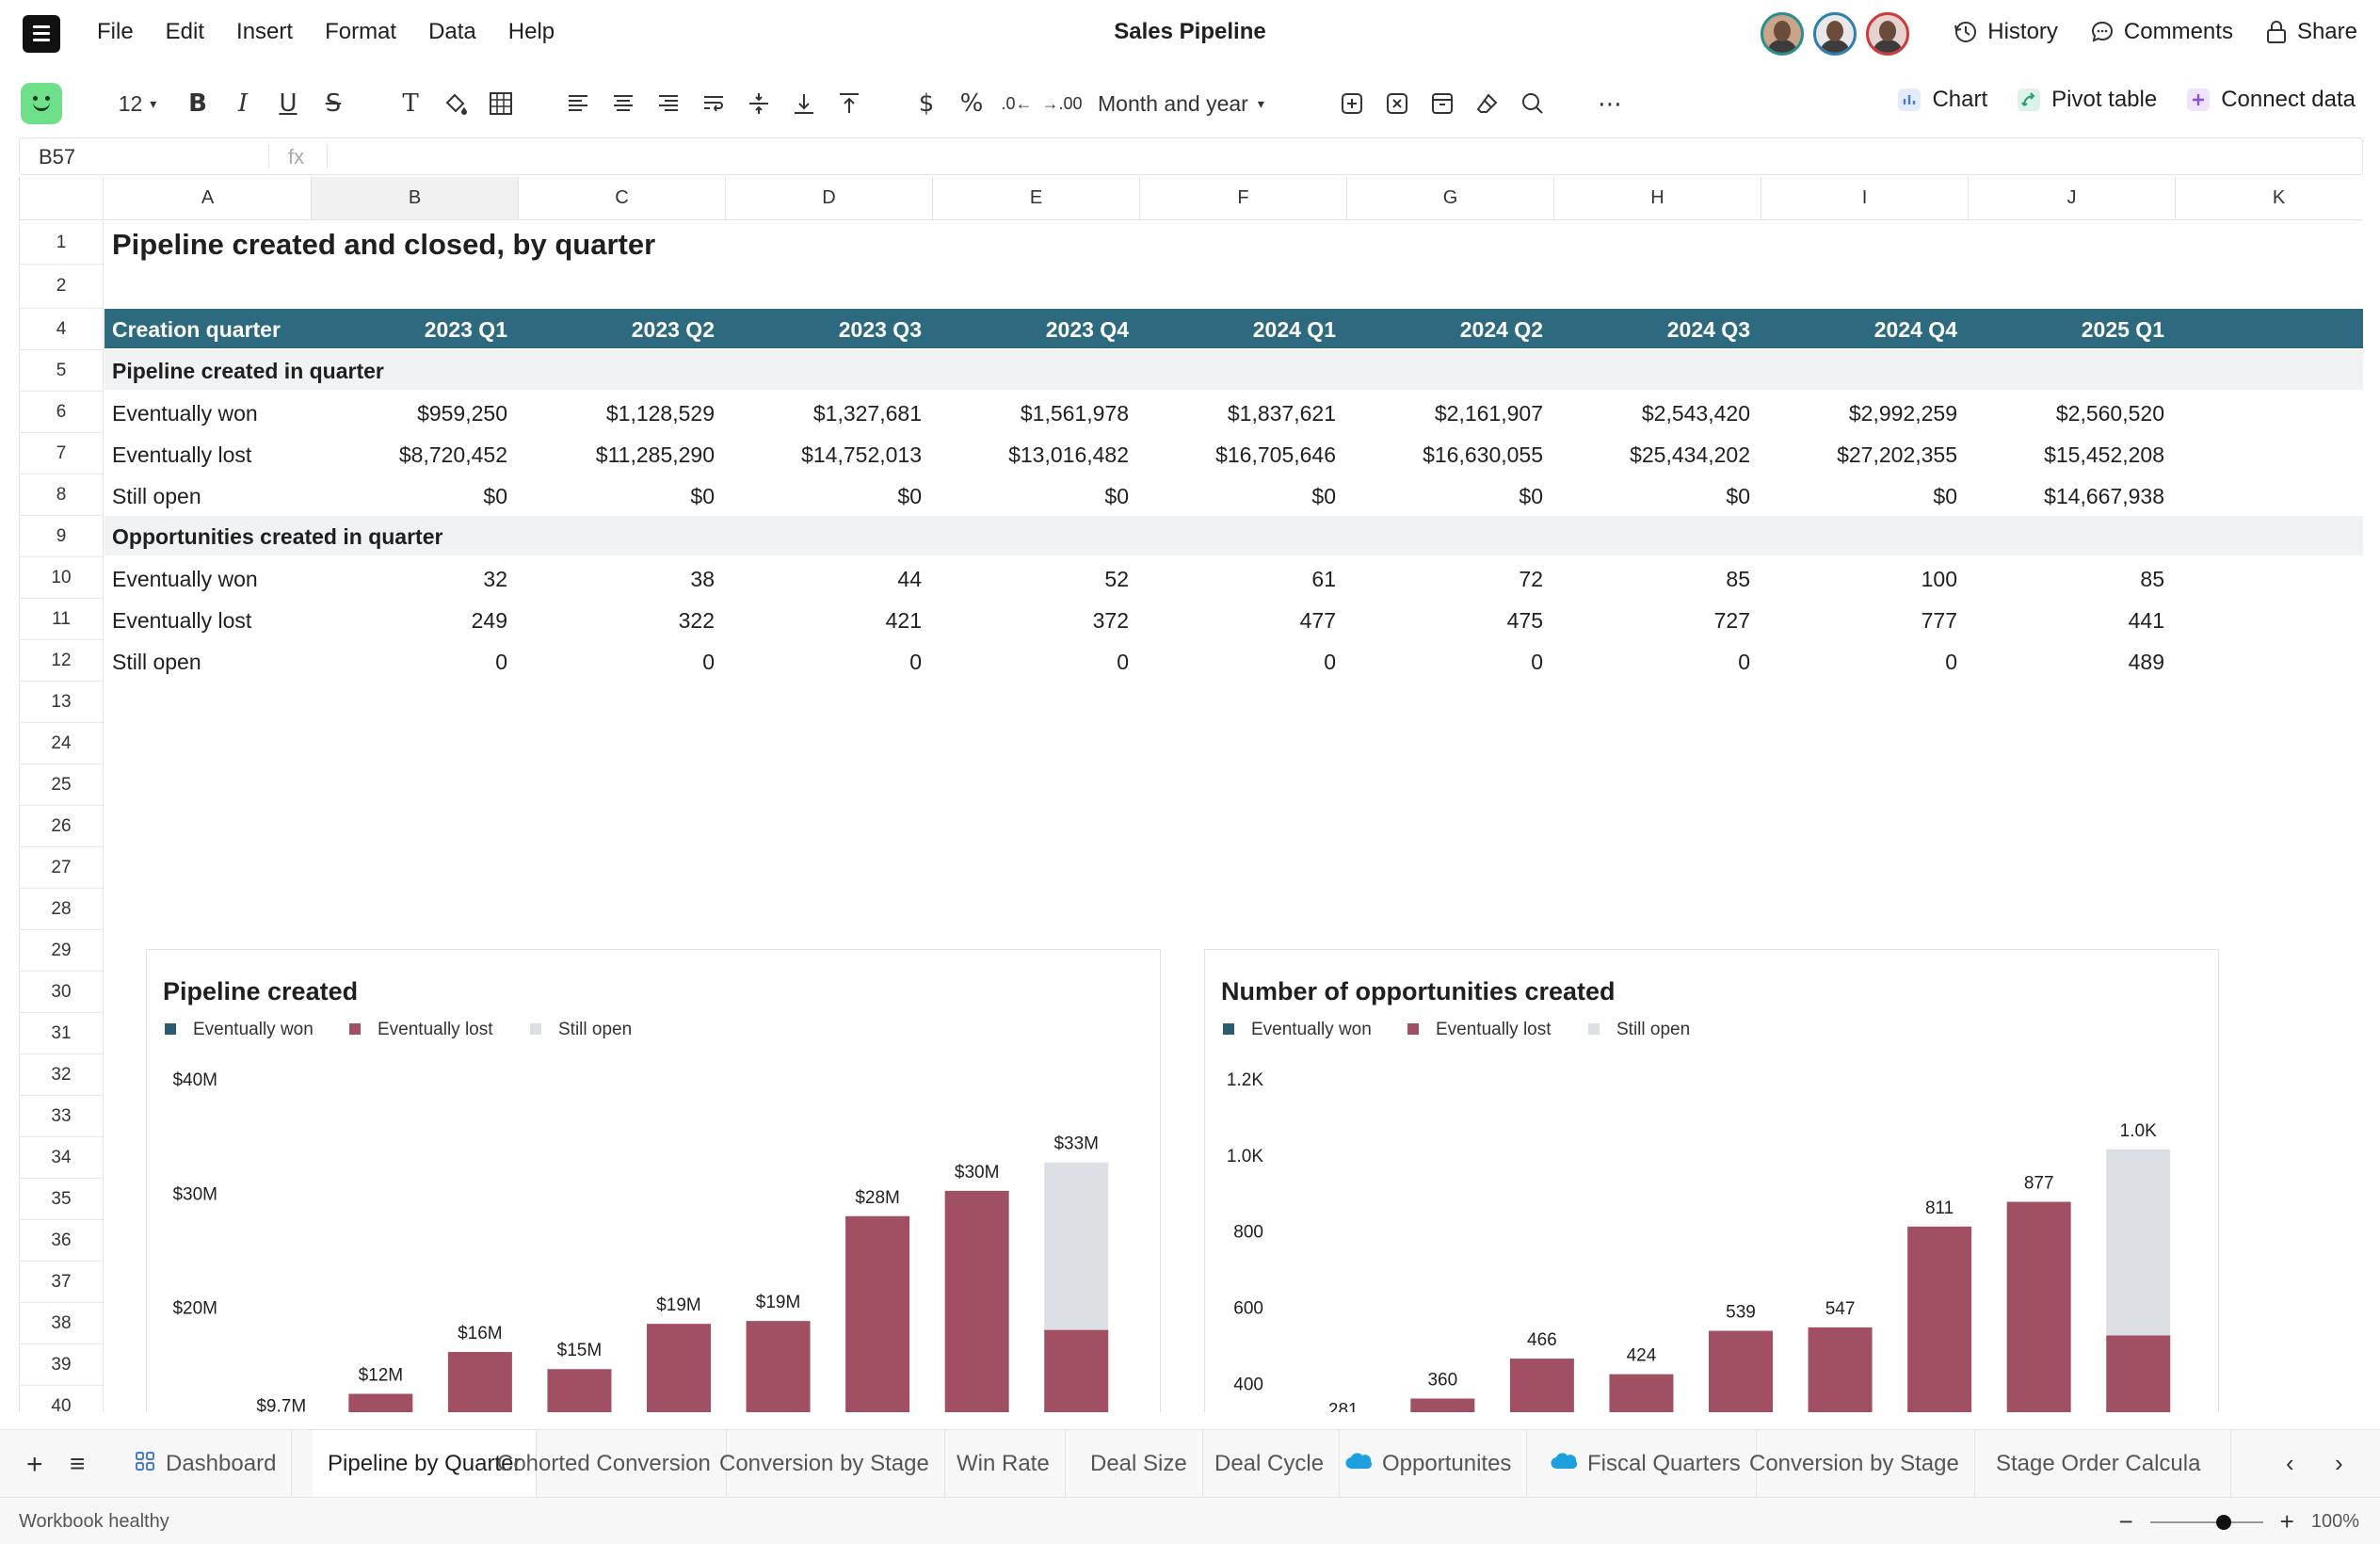 The image size is (2380, 1544). I want to click on zoom-slider-handle, so click(2223, 1522).